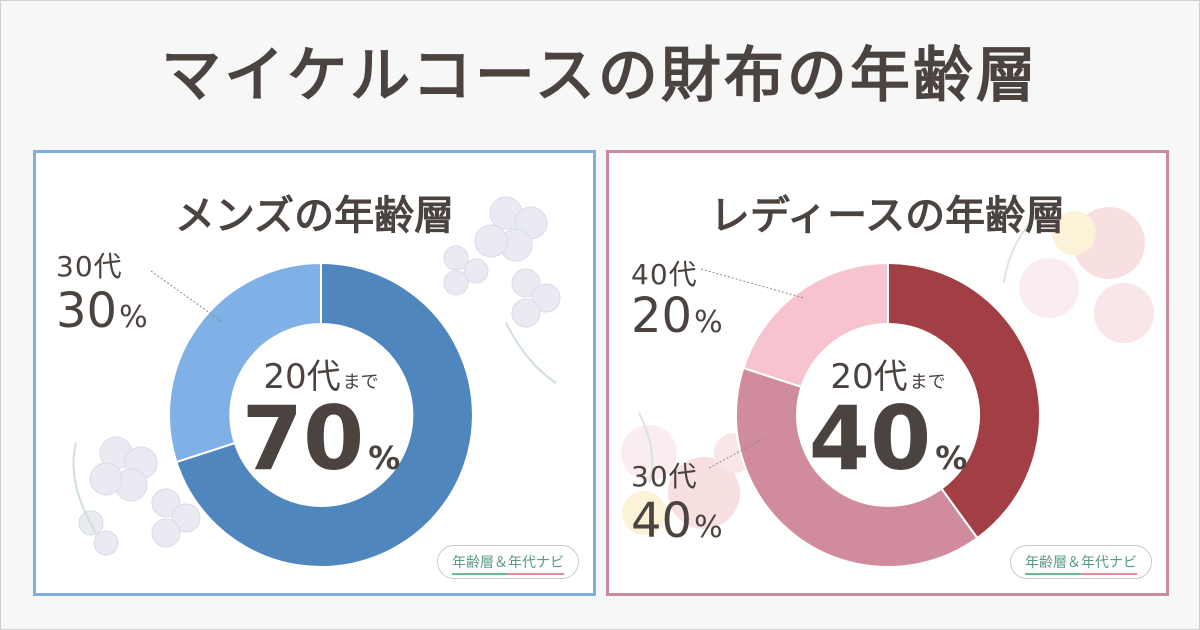  I want to click on page-title: マイケルコースの財布の年齢層, so click(600, 76).